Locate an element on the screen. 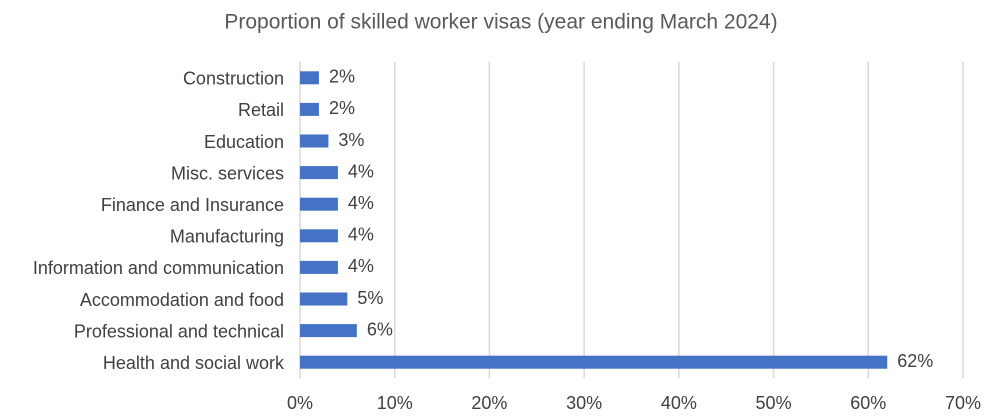  x-tick-label: 0% is located at coordinates (300, 403).